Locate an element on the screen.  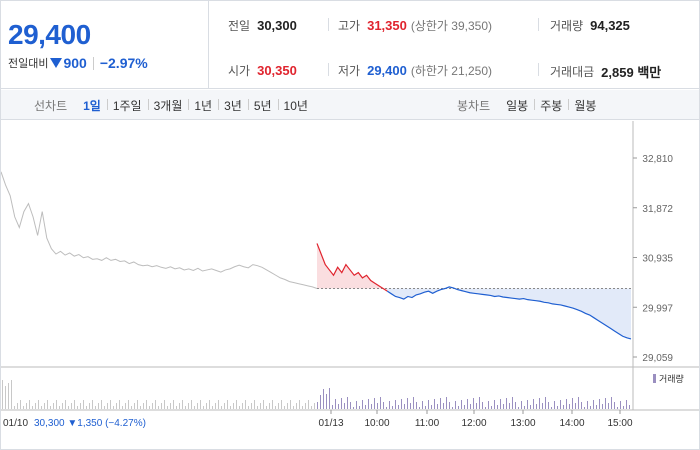
period-3y: 3년 is located at coordinates (233, 105).